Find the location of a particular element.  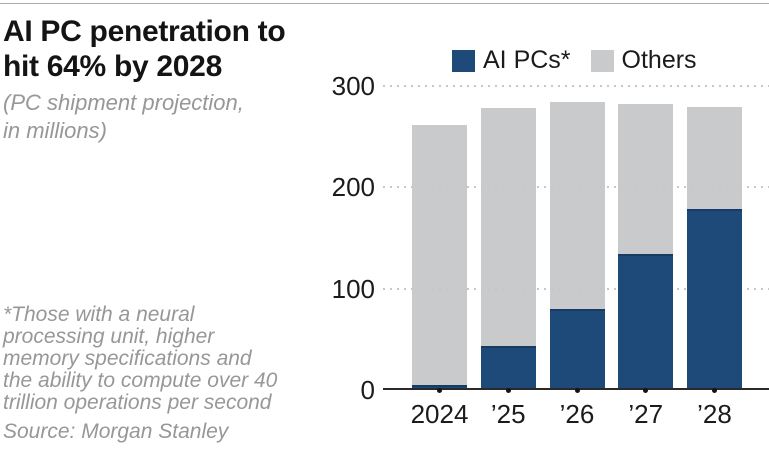

x-tick-label-28: ’28 is located at coordinates (714, 414).